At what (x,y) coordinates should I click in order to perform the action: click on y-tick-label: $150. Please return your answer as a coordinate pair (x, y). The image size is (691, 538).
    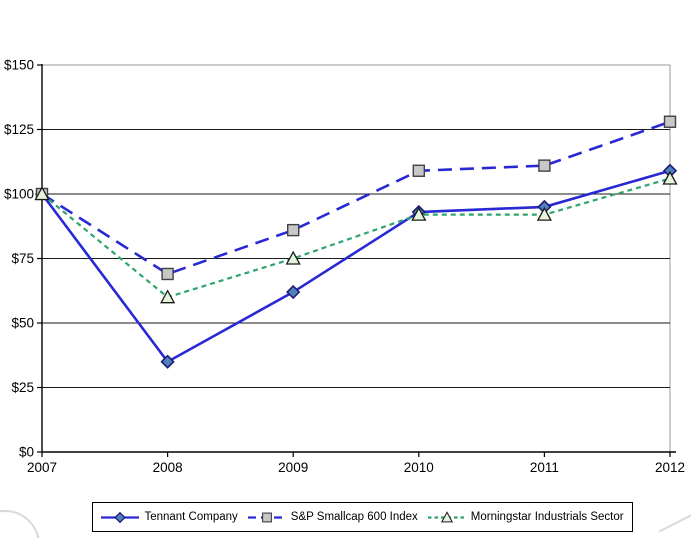
    Looking at the image, I should click on (19, 65).